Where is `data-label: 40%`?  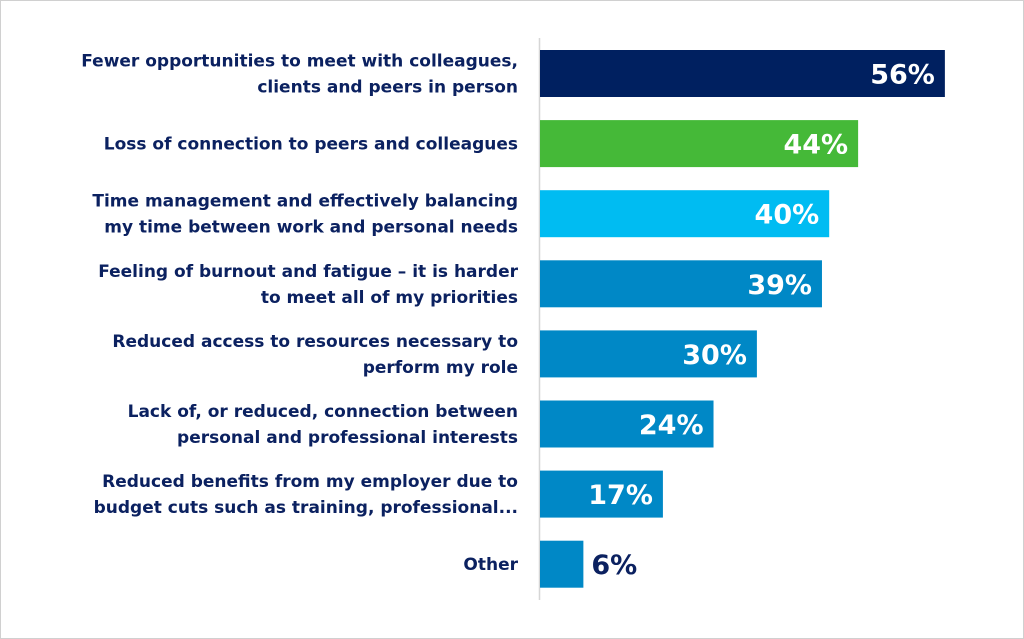
data-label: 40% is located at coordinates (787, 215).